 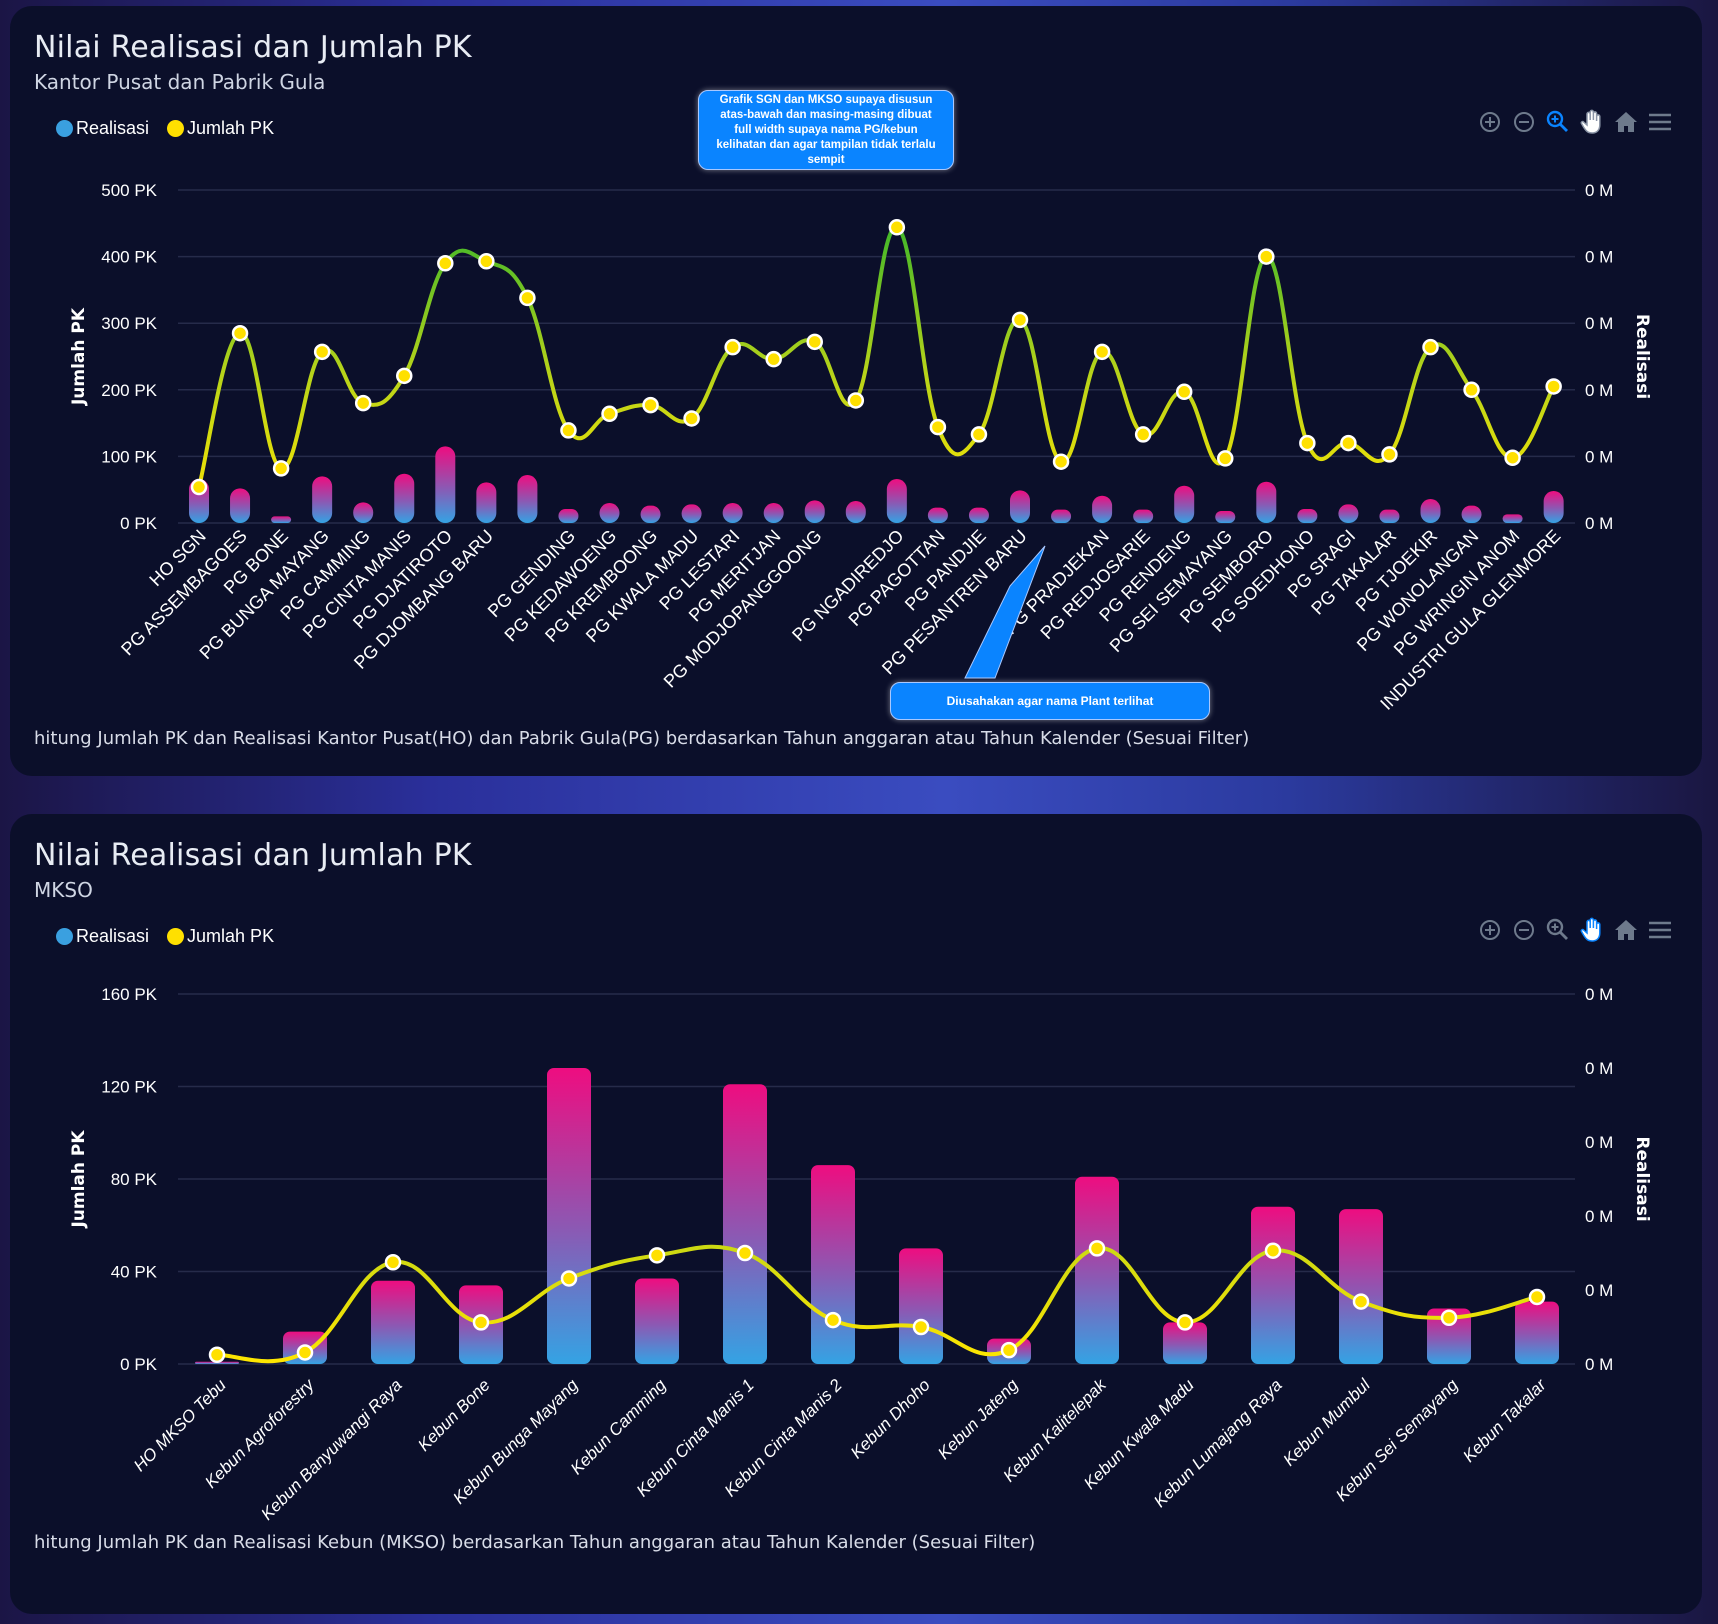 What do you see at coordinates (139, 1364) in the screenshot?
I see `y-axis-tick-label: 0 PK` at bounding box center [139, 1364].